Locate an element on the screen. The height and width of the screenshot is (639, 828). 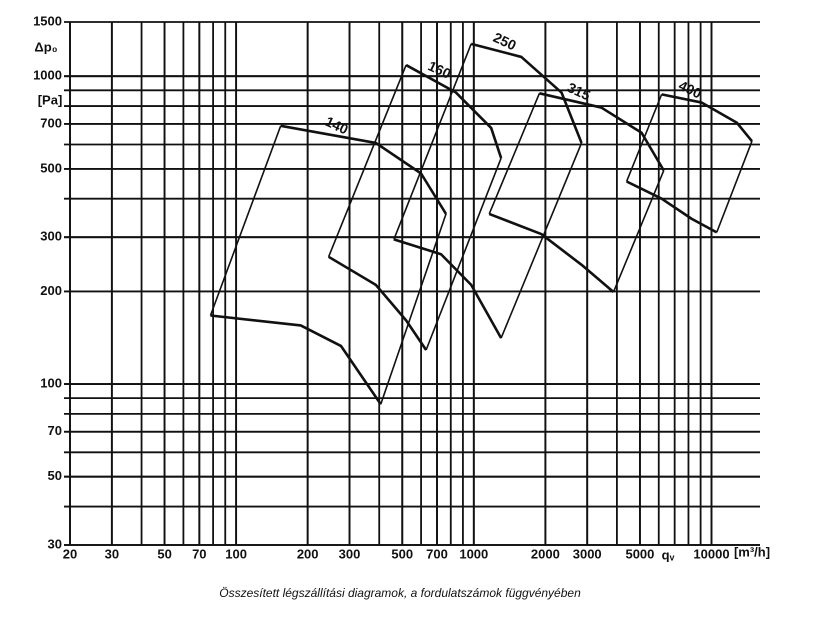
x-tick-label: 10000 is located at coordinates (711, 553).